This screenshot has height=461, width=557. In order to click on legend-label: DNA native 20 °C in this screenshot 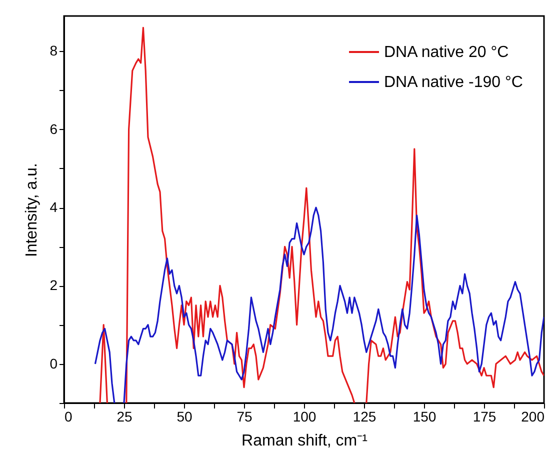, I will do `click(446, 52)`.